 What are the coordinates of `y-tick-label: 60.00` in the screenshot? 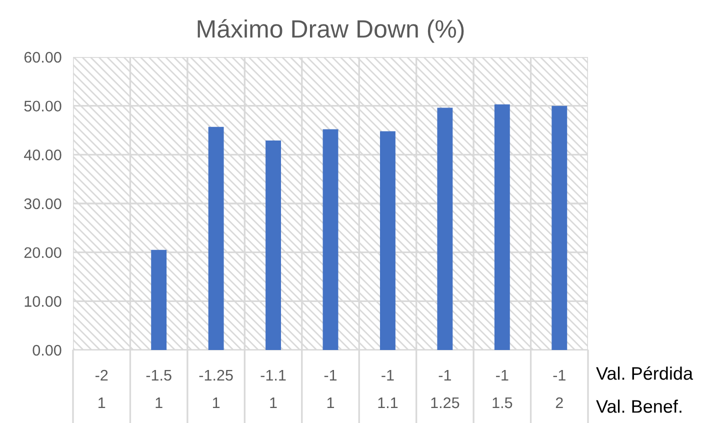 It's located at (43, 57).